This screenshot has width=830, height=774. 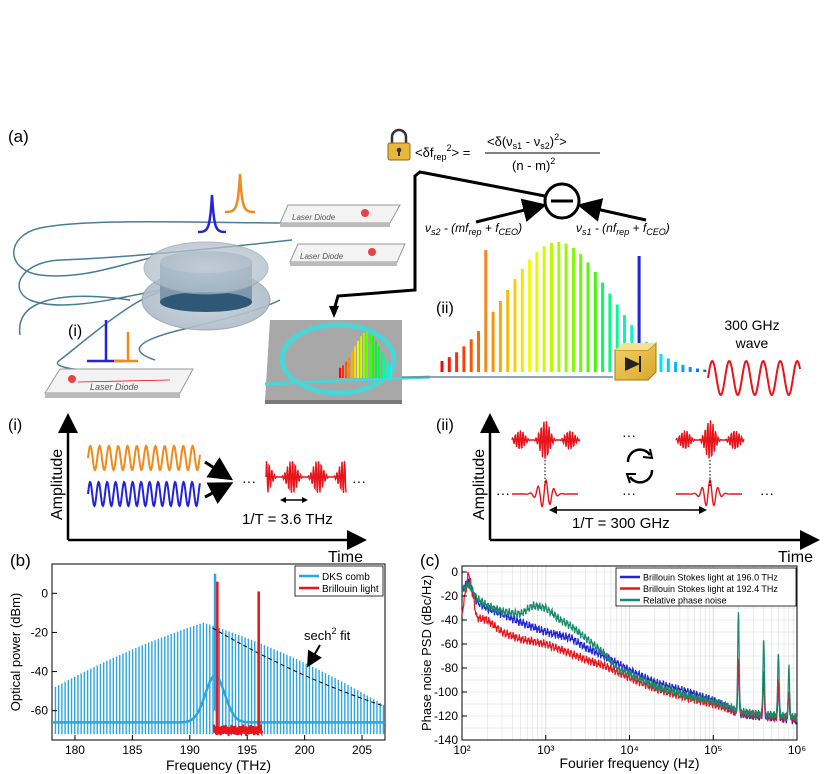 What do you see at coordinates (754, 378) in the screenshot?
I see `thz-wave` at bounding box center [754, 378].